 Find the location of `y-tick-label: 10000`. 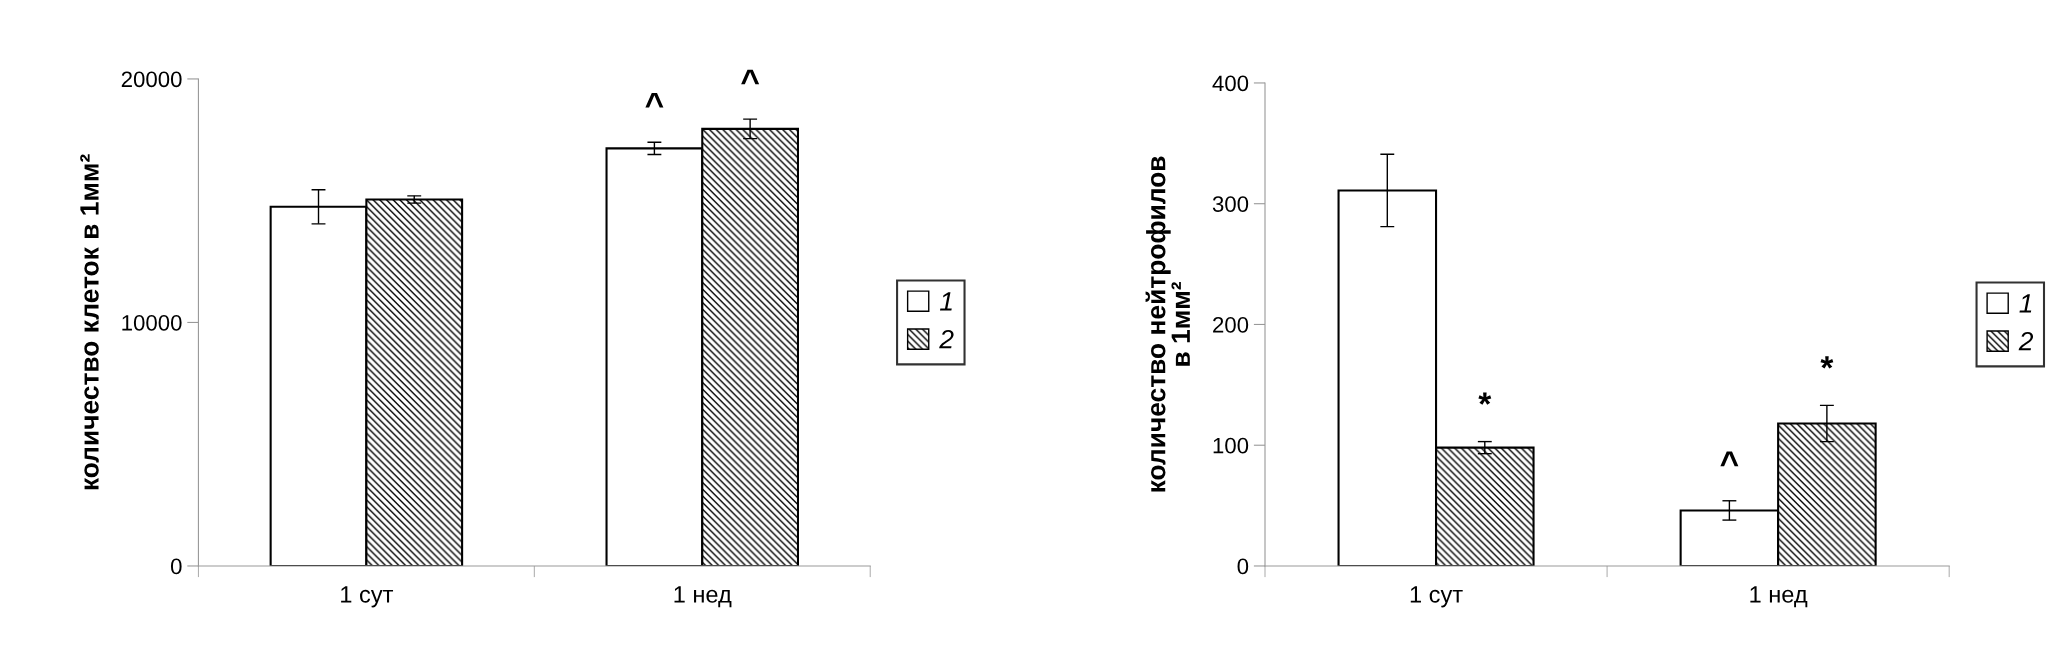

y-tick-label: 10000 is located at coordinates (152, 322).